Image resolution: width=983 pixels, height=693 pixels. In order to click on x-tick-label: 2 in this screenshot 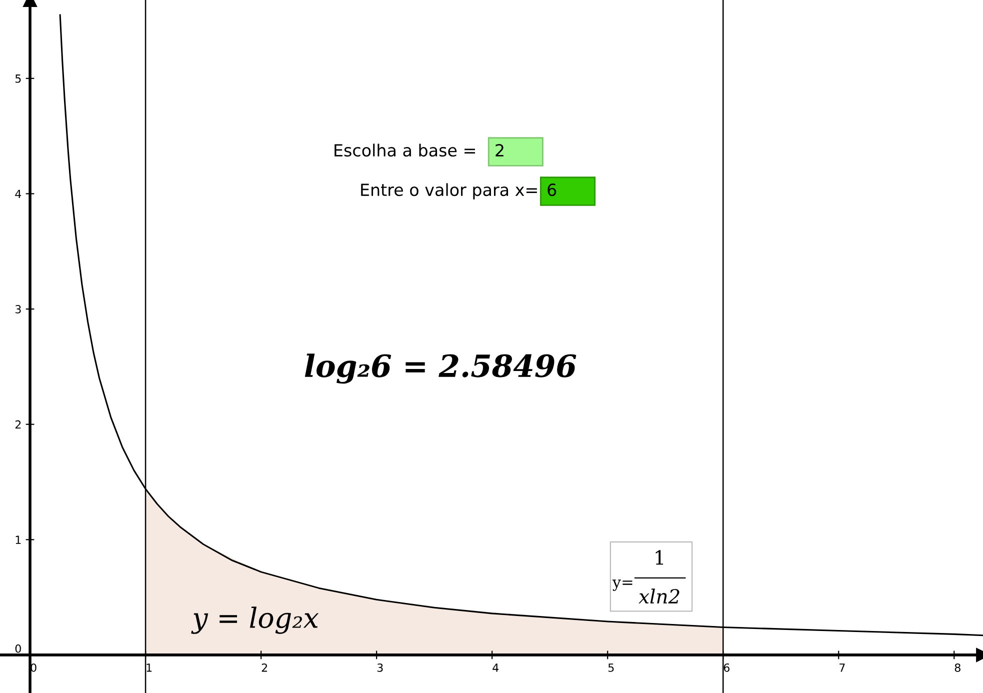, I will do `click(265, 667)`.